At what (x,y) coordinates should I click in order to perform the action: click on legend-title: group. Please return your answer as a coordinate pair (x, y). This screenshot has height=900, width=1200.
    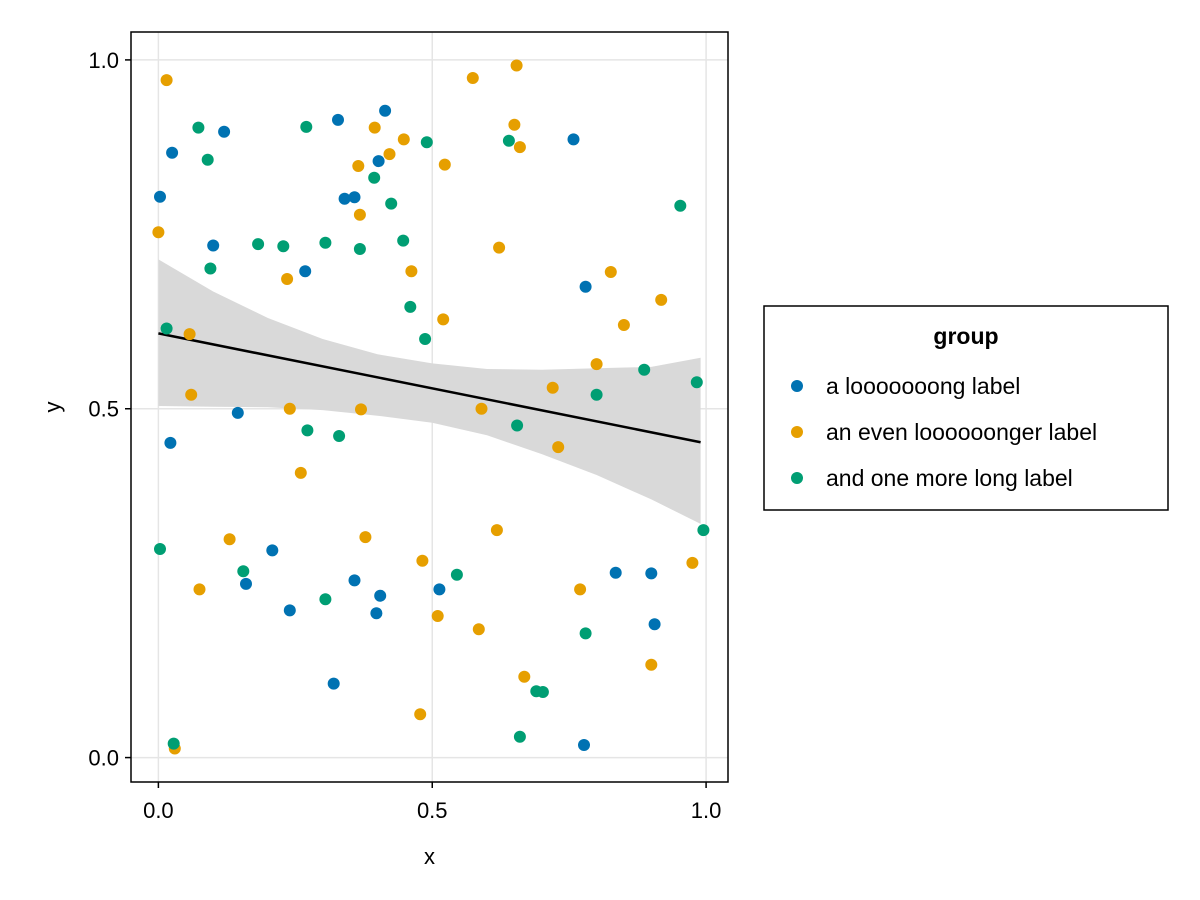
    Looking at the image, I should click on (965, 336).